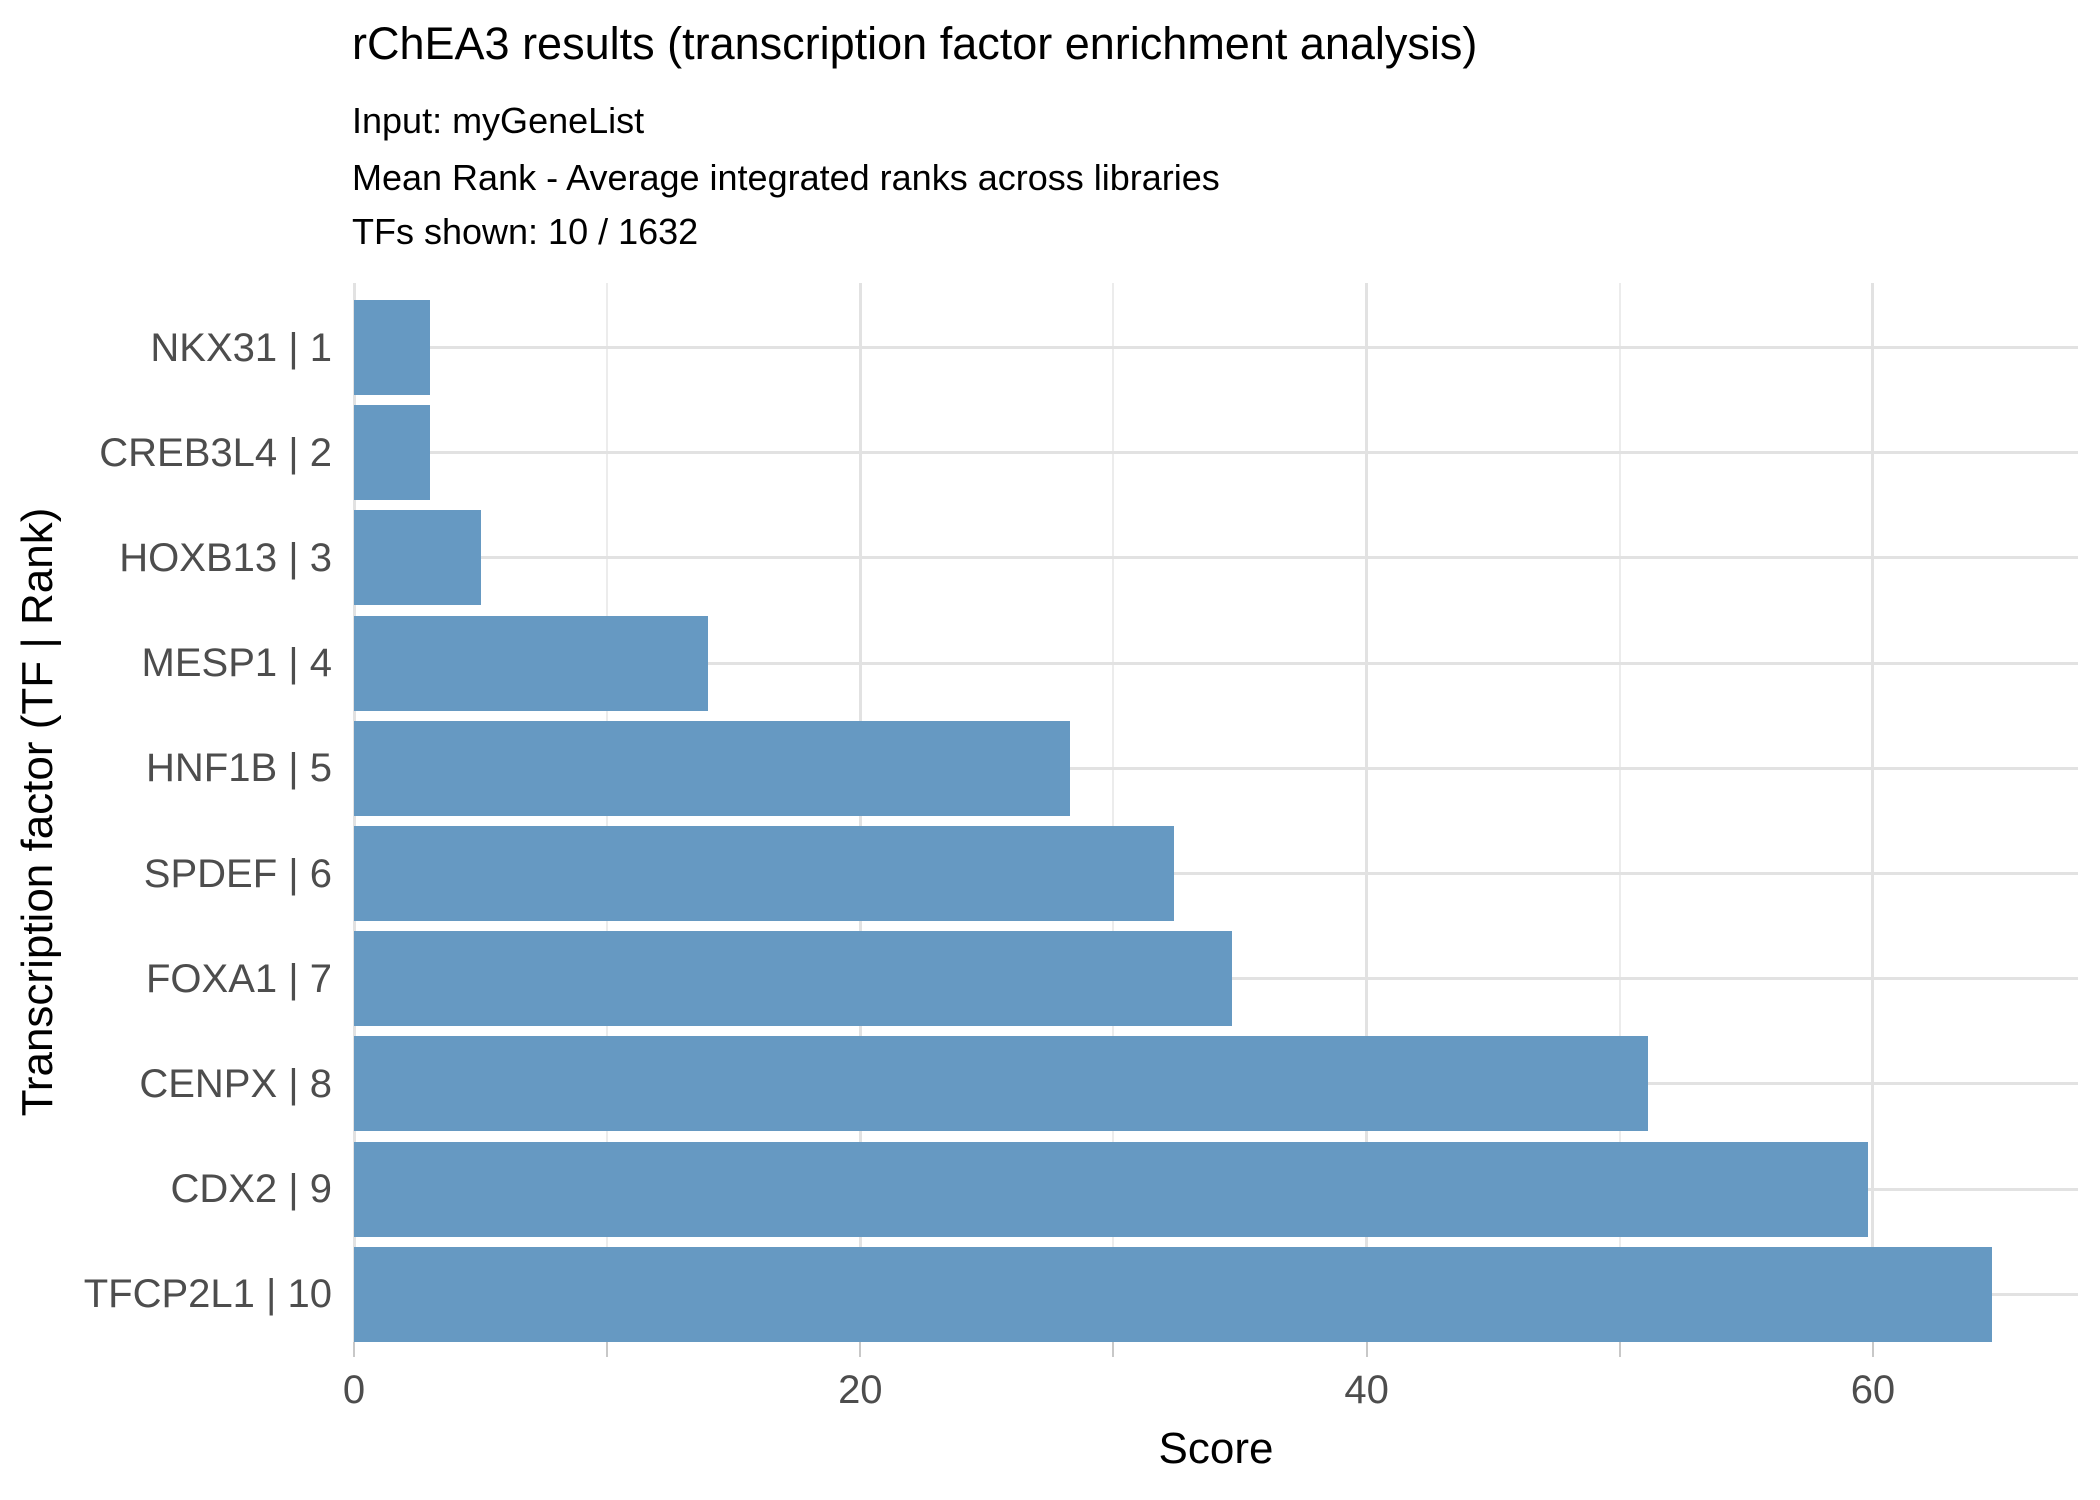  What do you see at coordinates (1366, 1390) in the screenshot?
I see `x-tick-label-40: 40` at bounding box center [1366, 1390].